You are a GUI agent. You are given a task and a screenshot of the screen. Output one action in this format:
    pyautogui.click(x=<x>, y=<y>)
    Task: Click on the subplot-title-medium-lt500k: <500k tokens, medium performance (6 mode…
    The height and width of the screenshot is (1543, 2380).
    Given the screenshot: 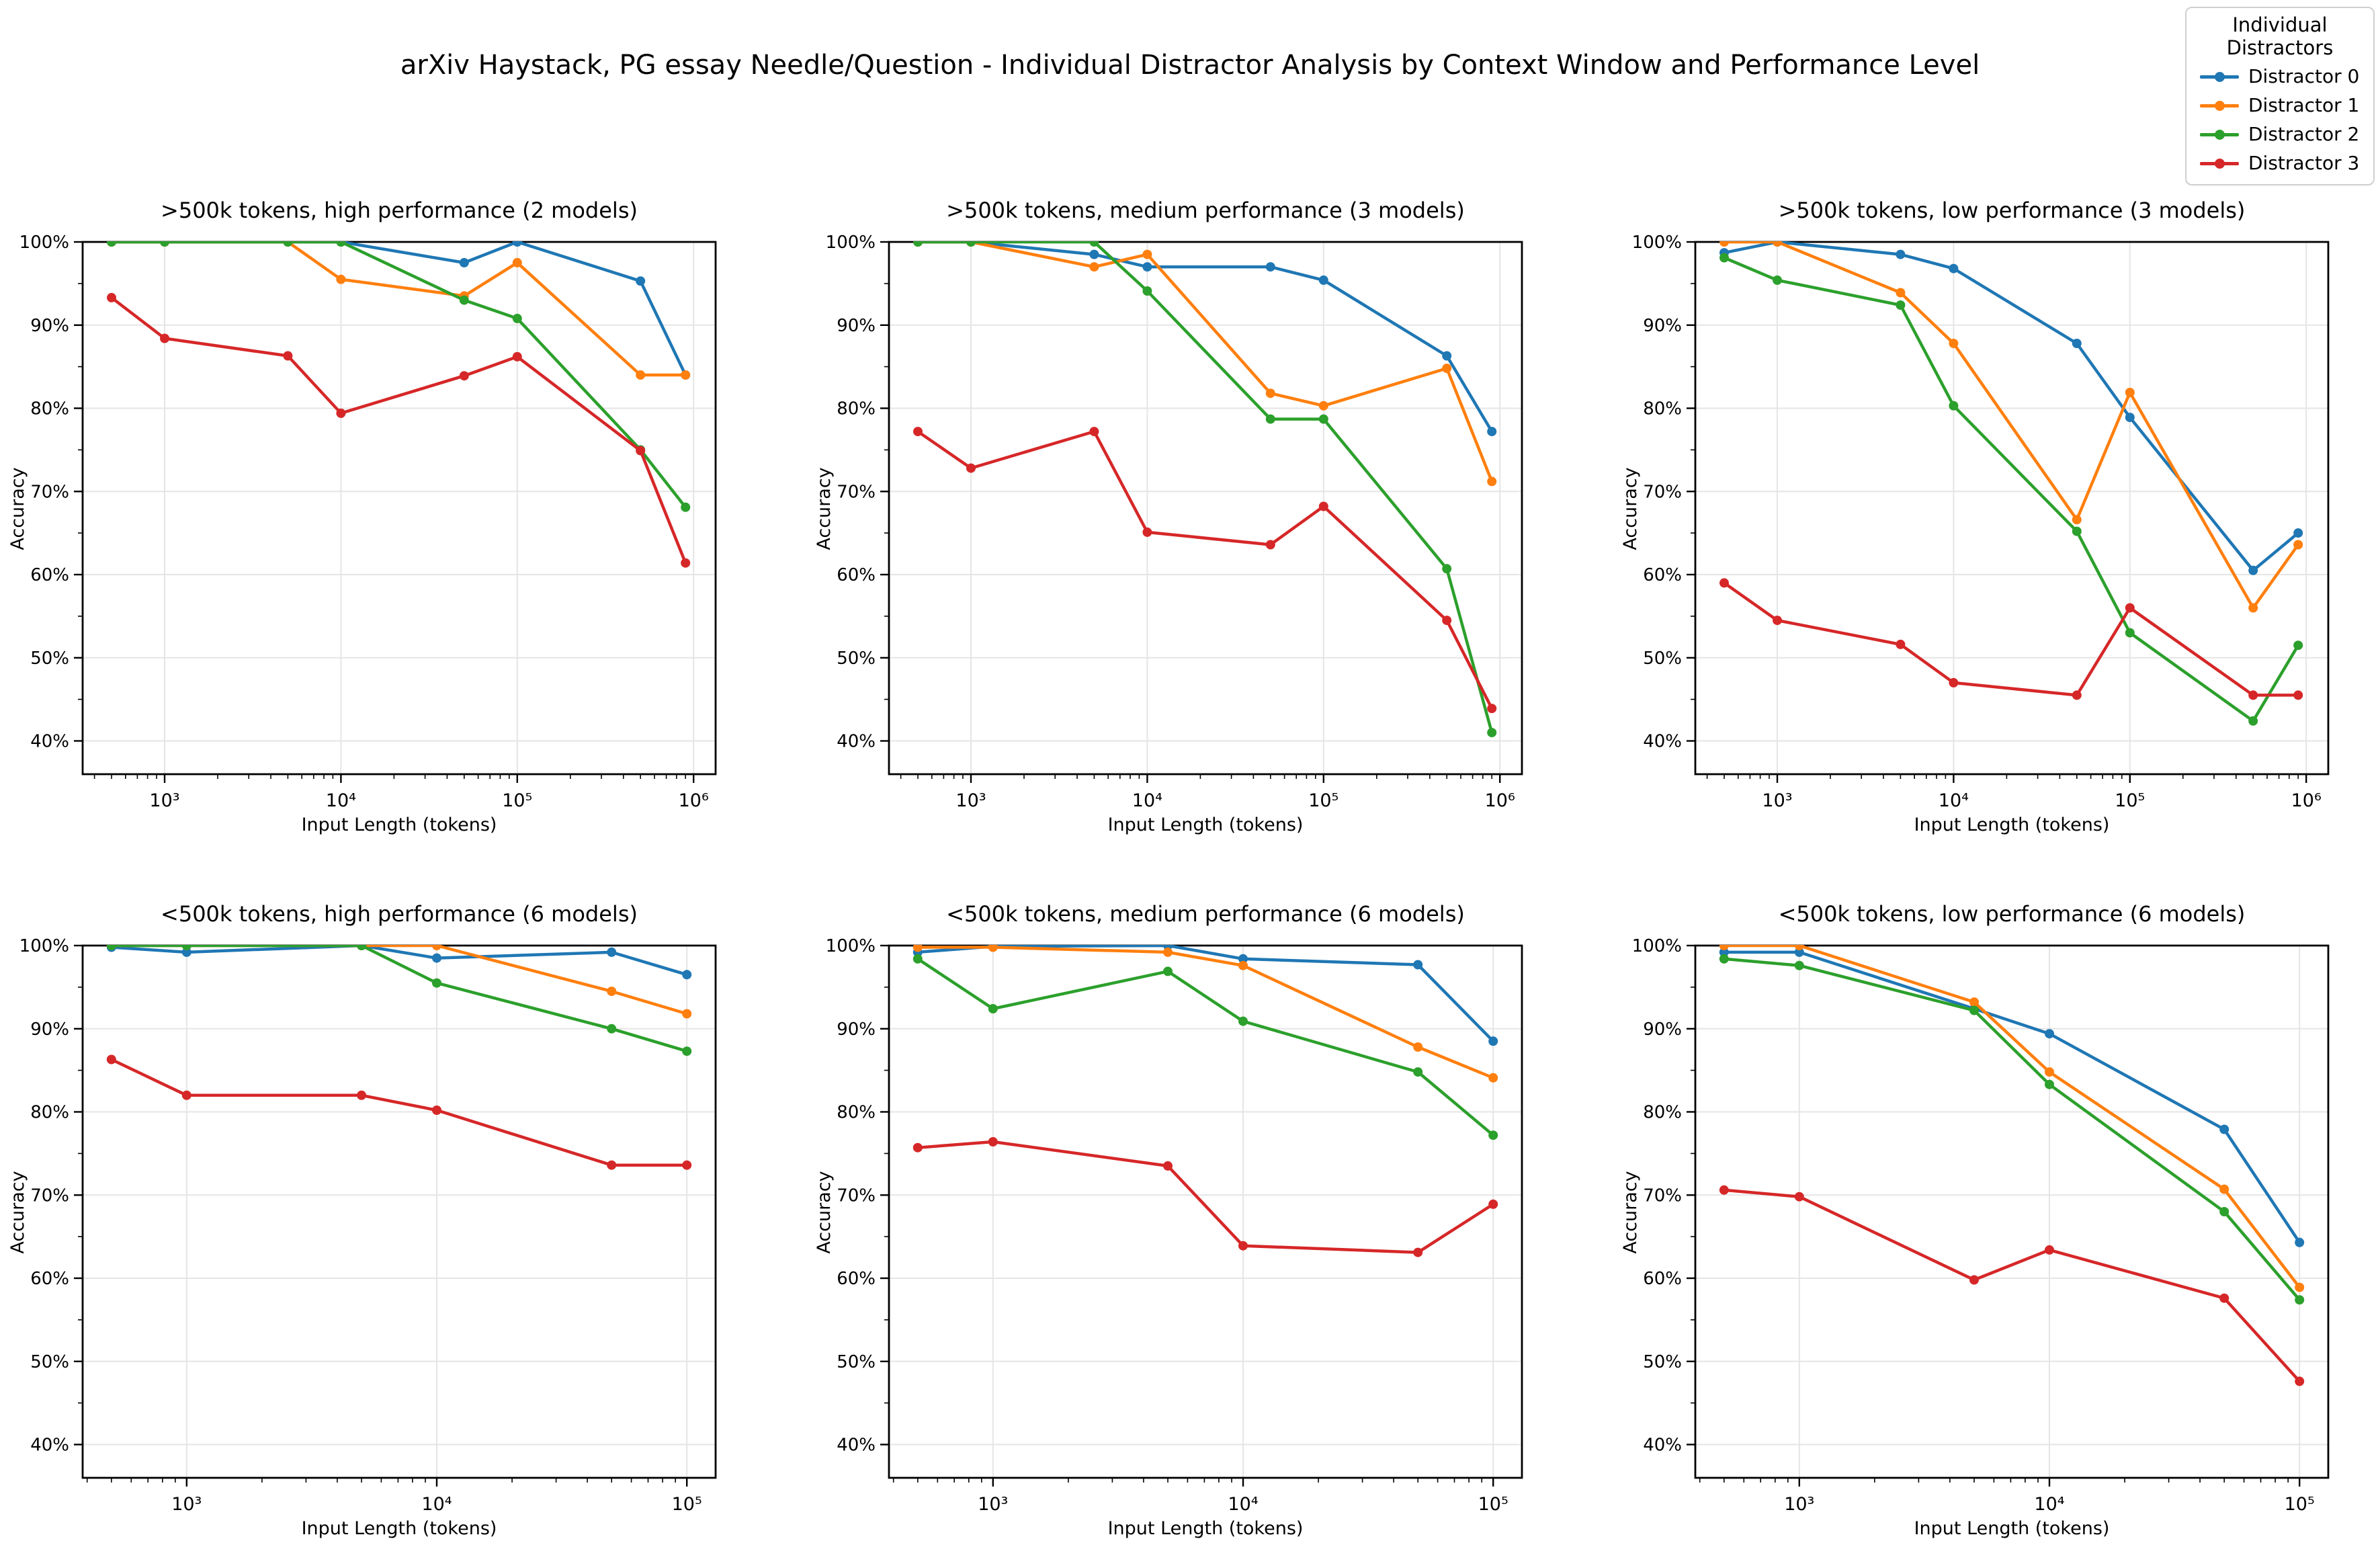 What is the action you would take?
    pyautogui.click(x=1205, y=914)
    